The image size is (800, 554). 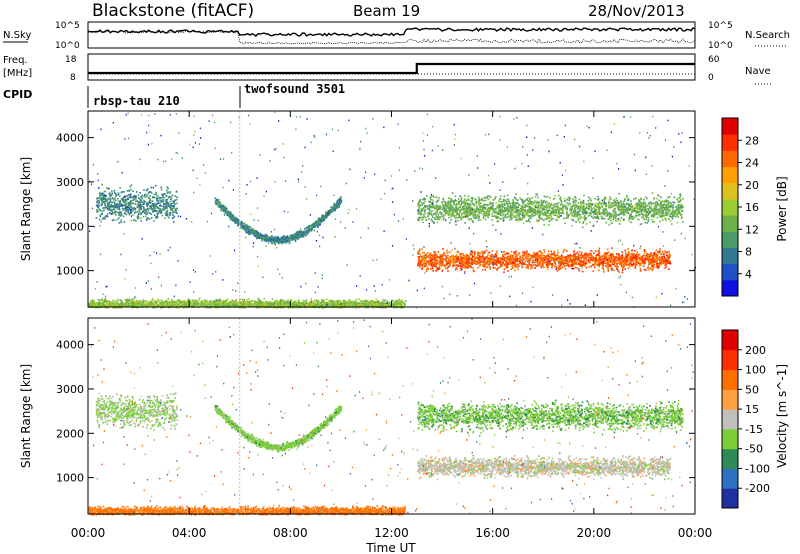 What do you see at coordinates (17, 94) in the screenshot?
I see `cpid-label: CPID` at bounding box center [17, 94].